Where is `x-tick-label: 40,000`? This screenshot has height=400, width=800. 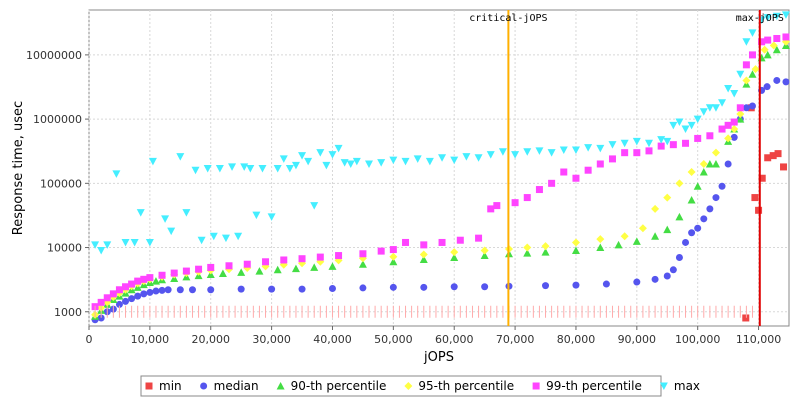 x-tick-label: 40,000 is located at coordinates (332, 339).